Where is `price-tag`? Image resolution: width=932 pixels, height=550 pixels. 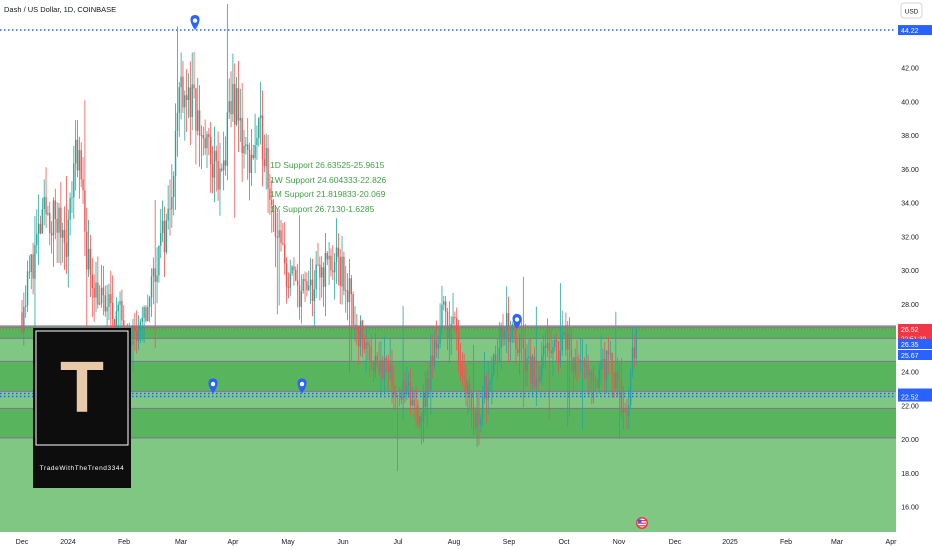
price-tag is located at coordinates (915, 343).